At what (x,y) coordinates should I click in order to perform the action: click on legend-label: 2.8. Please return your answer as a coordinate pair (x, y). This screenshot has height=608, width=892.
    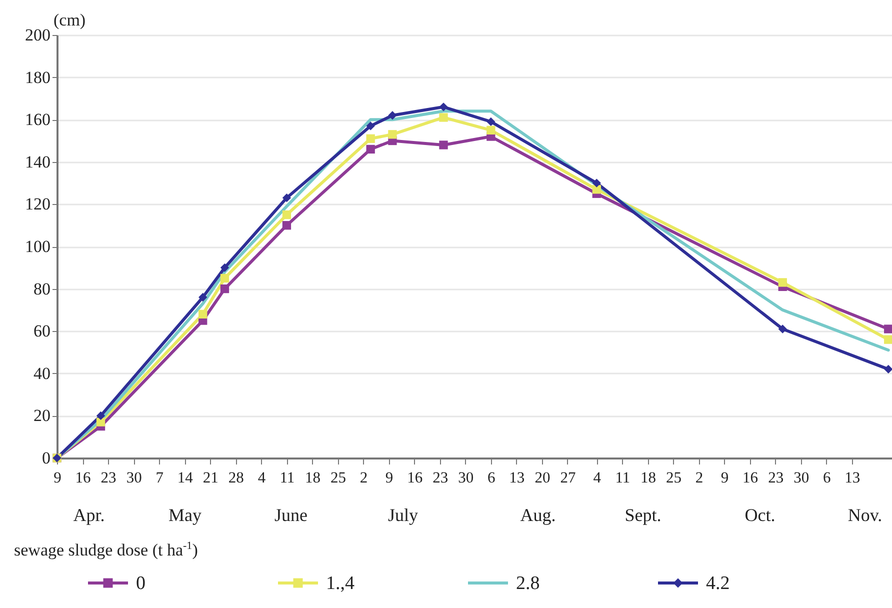
    Looking at the image, I should click on (528, 583).